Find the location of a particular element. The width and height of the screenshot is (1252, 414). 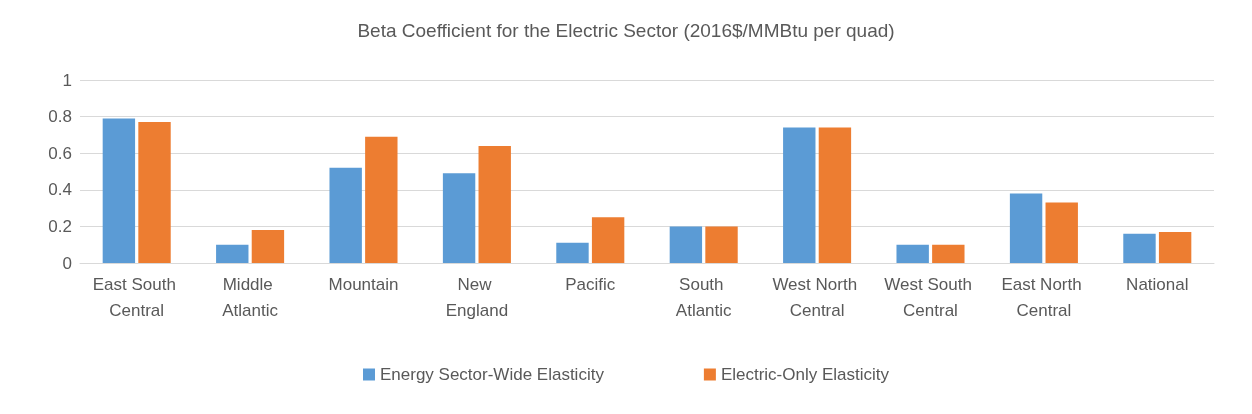

x-tick-label: Middle Atlantic is located at coordinates (250, 297).